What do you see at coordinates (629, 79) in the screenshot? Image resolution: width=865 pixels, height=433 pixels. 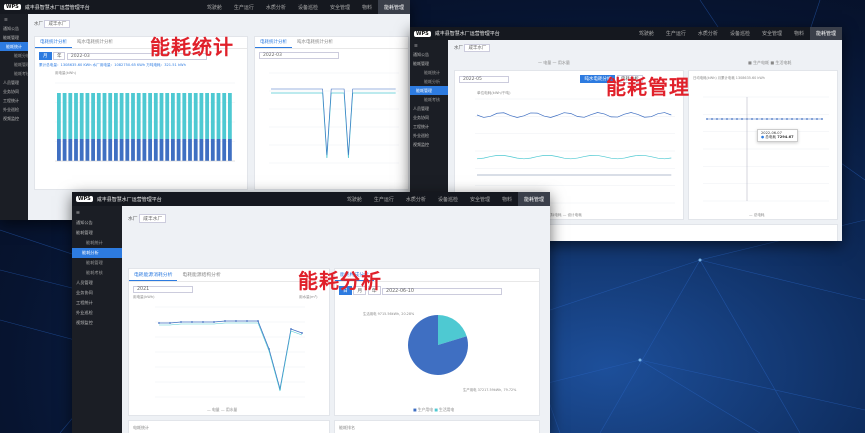 I see `power-analysis-button: 电耗分析` at bounding box center [629, 79].